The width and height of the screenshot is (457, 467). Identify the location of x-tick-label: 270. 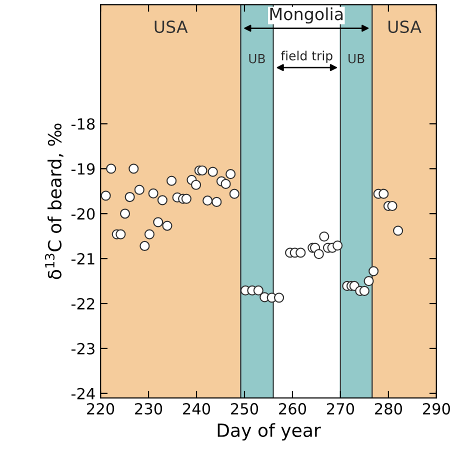
(340, 409).